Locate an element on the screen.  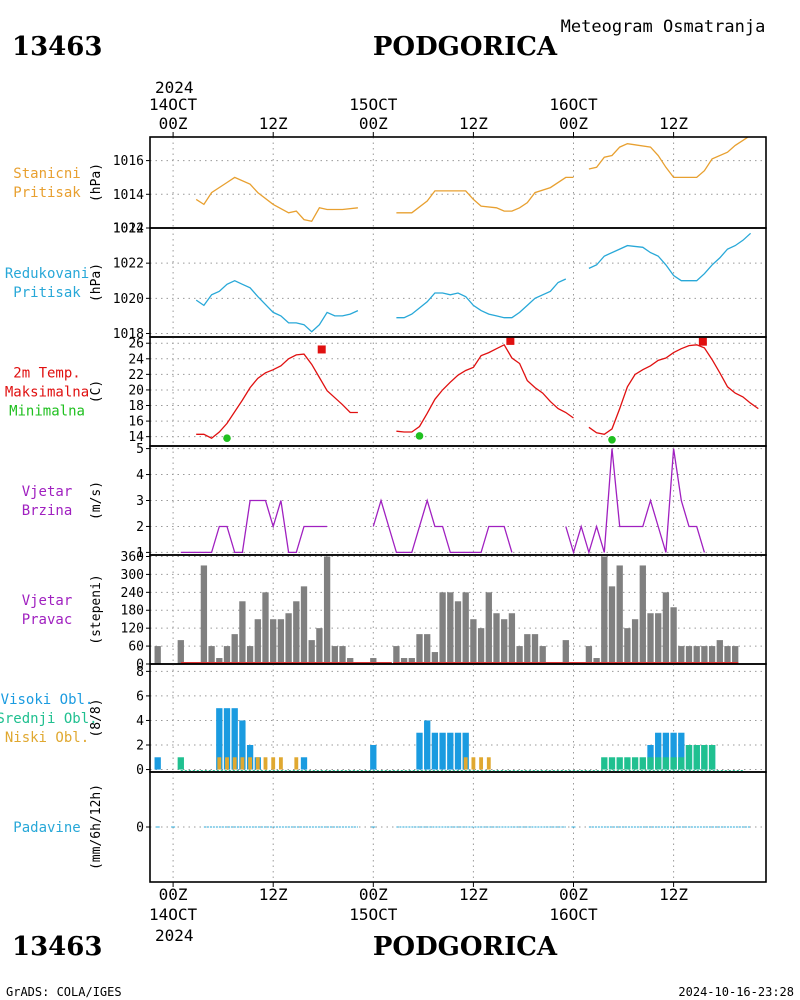
y-tick-label: 24 is located at coordinates (136, 359).